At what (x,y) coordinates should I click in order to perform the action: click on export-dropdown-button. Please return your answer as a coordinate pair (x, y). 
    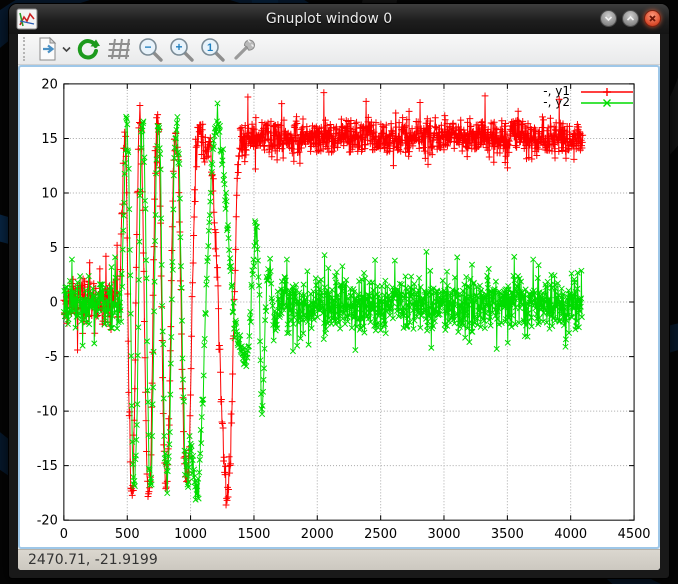
    Looking at the image, I should click on (66, 49).